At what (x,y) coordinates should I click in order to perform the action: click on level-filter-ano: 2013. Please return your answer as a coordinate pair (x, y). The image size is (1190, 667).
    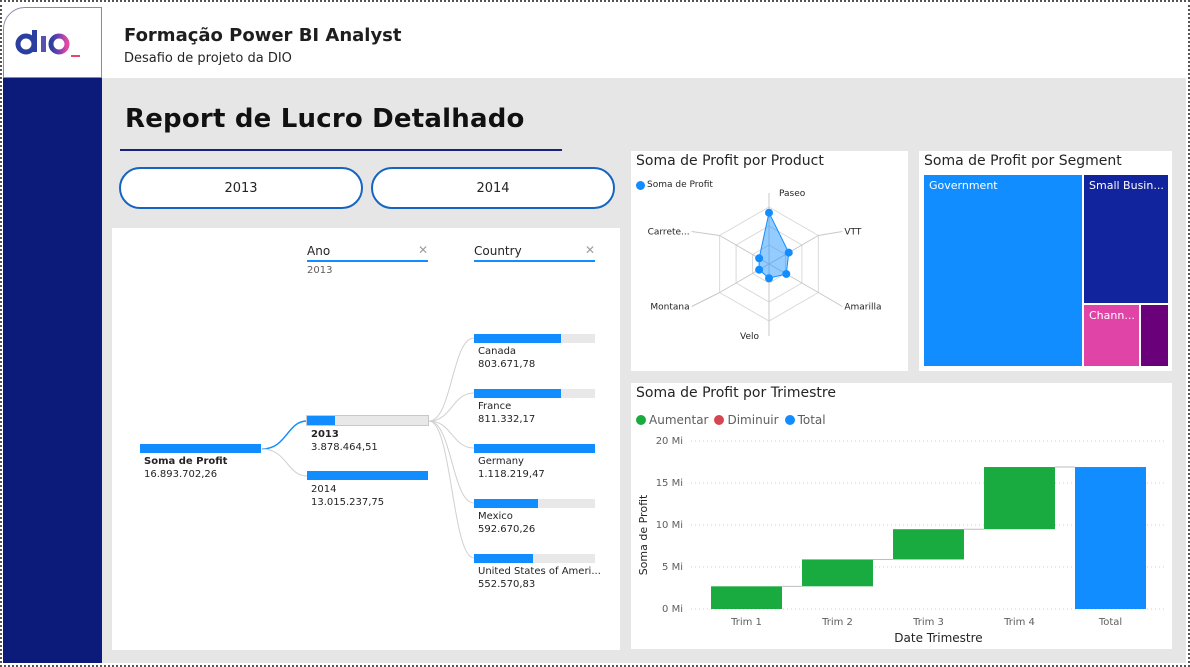
    Looking at the image, I should click on (320, 270).